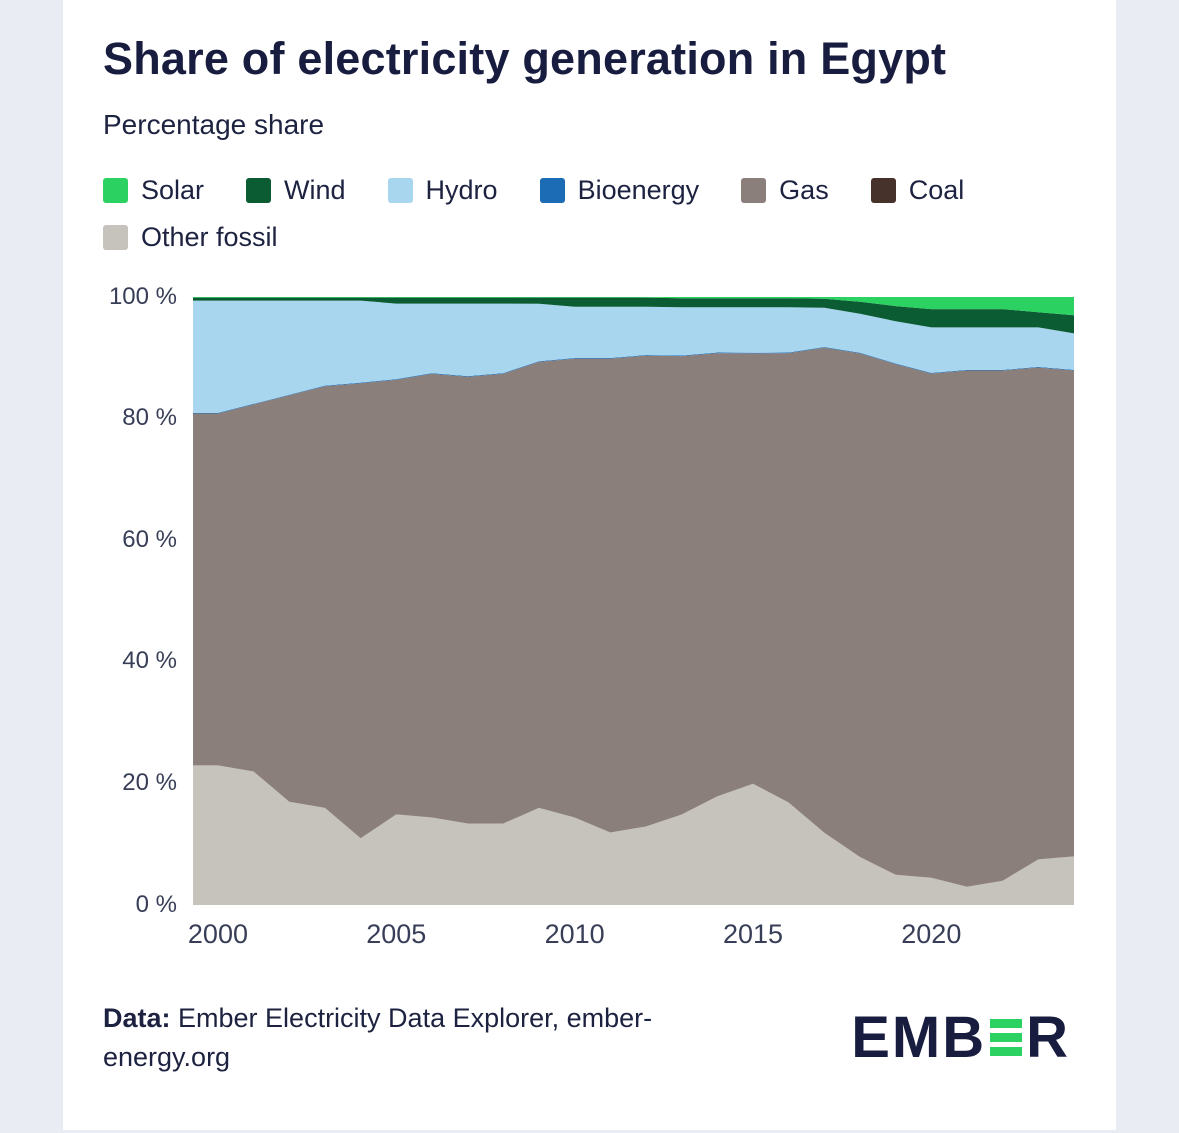  I want to click on legend-item-hydro: Hydro, so click(442, 190).